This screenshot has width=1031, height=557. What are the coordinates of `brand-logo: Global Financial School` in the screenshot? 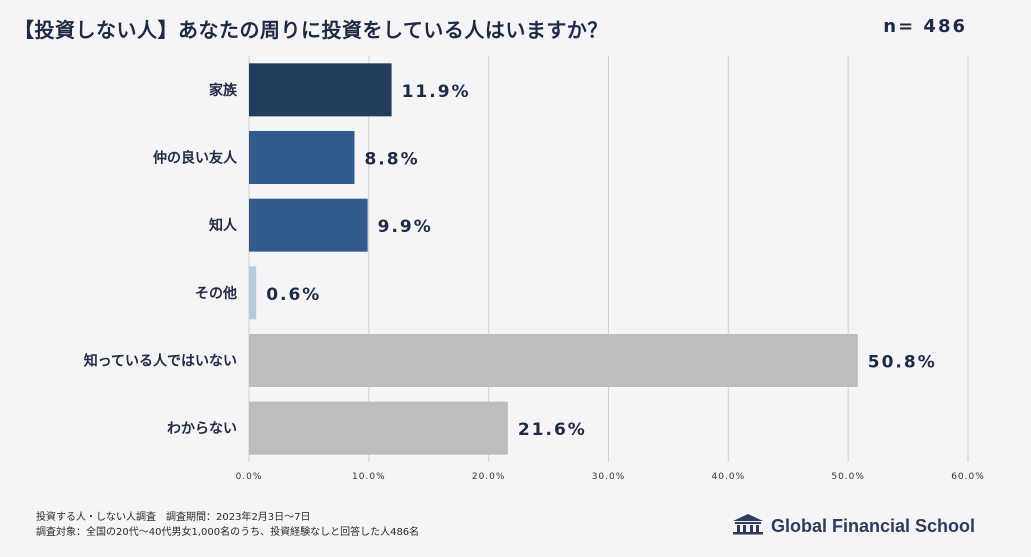 It's located at (853, 526).